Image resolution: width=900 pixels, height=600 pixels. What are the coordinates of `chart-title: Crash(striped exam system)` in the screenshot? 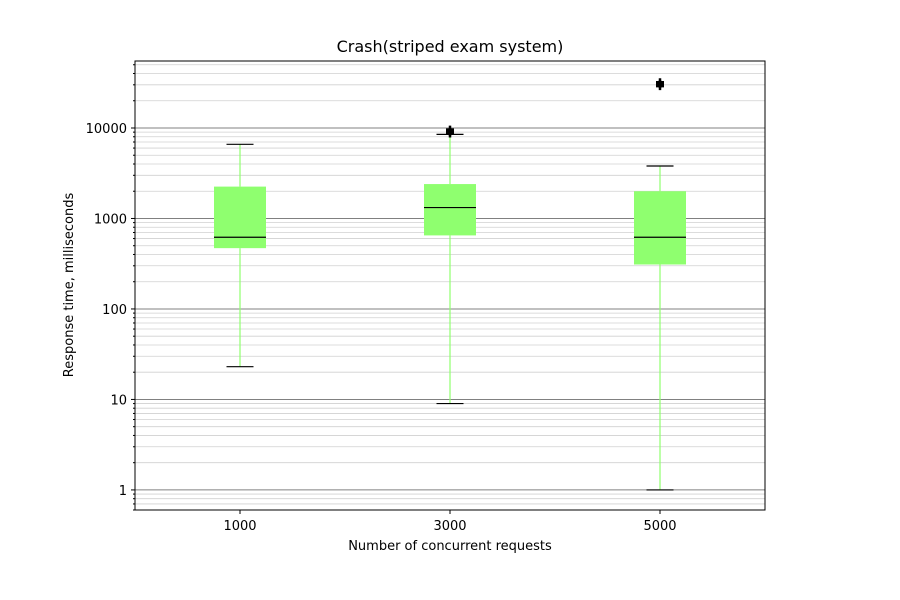 It's located at (450, 46).